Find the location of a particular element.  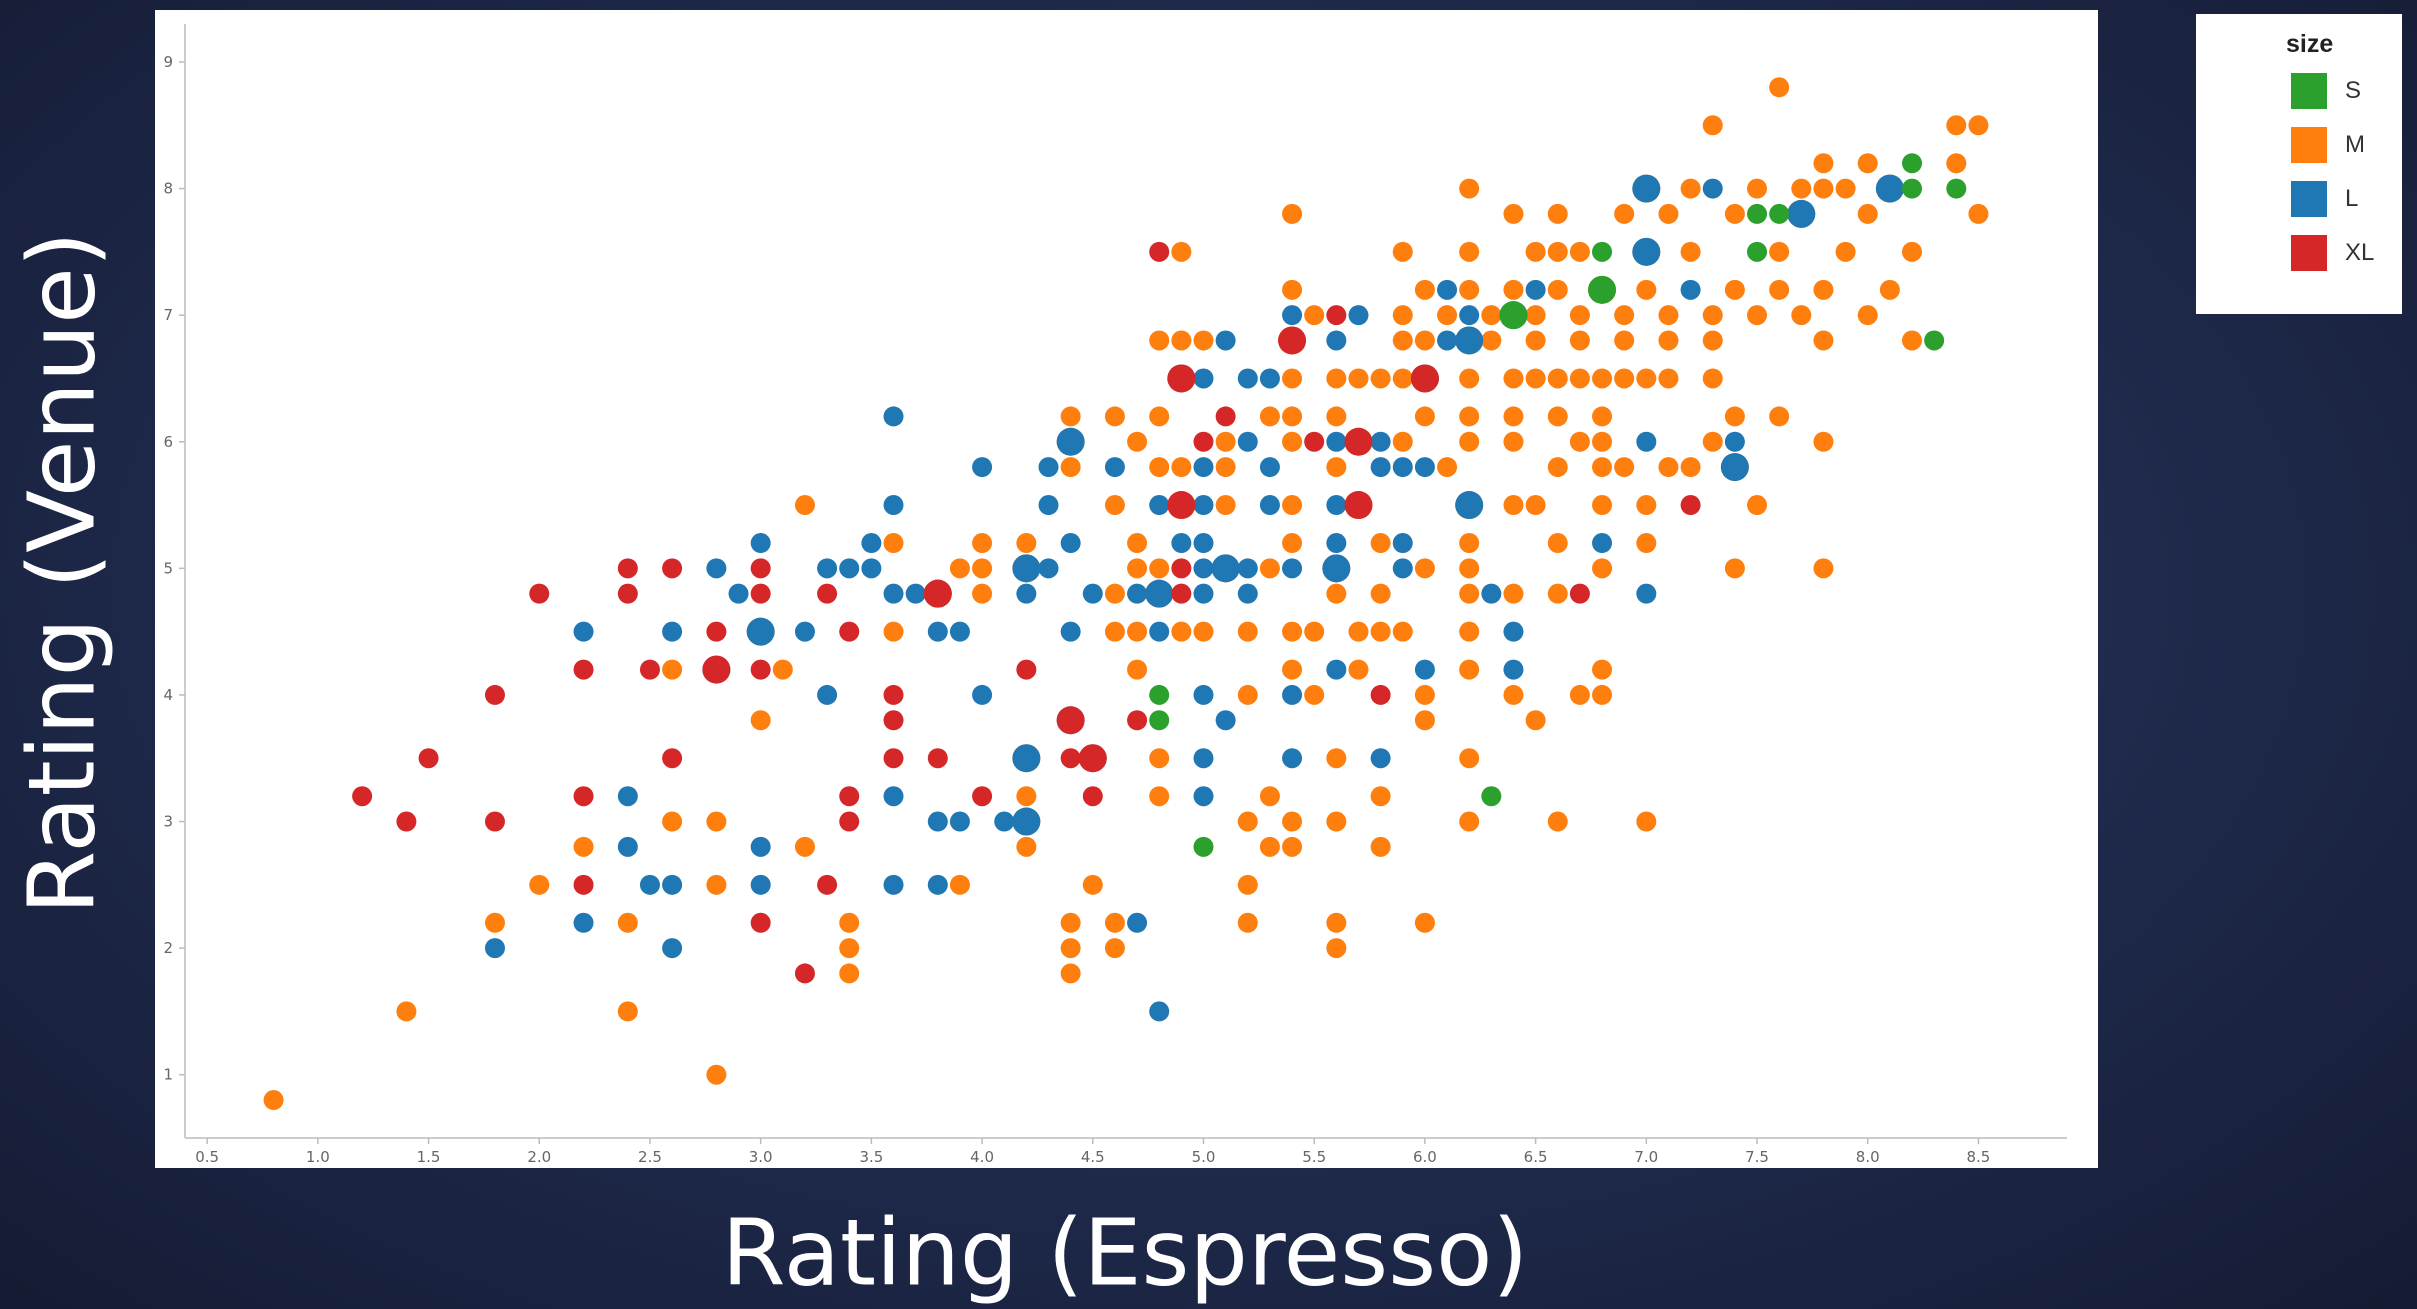

x-tick-label: 2.0 is located at coordinates (539, 1157).